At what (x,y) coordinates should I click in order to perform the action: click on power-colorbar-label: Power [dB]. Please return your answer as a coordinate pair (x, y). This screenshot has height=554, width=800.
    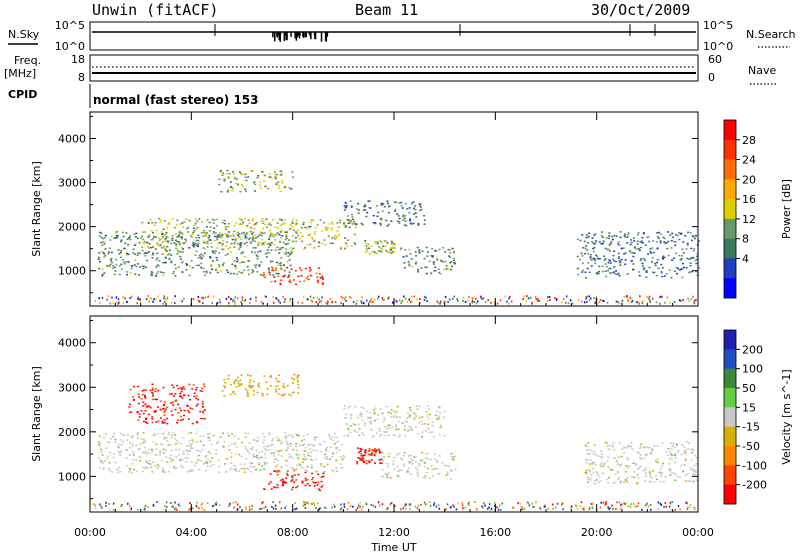
    Looking at the image, I should click on (786, 209).